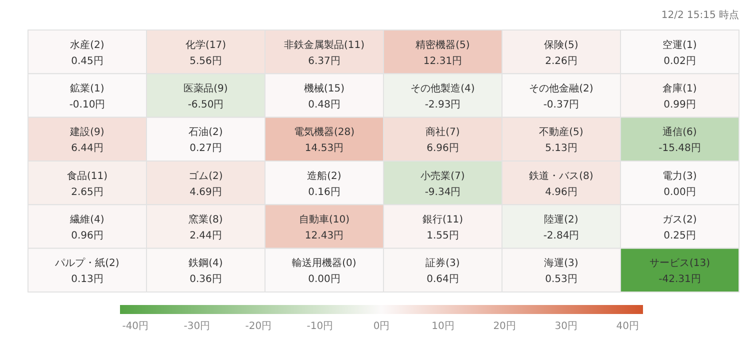  What do you see at coordinates (206, 96) in the screenshot?
I see `data-label: 医薬品(9) -6.50円` at bounding box center [206, 96].